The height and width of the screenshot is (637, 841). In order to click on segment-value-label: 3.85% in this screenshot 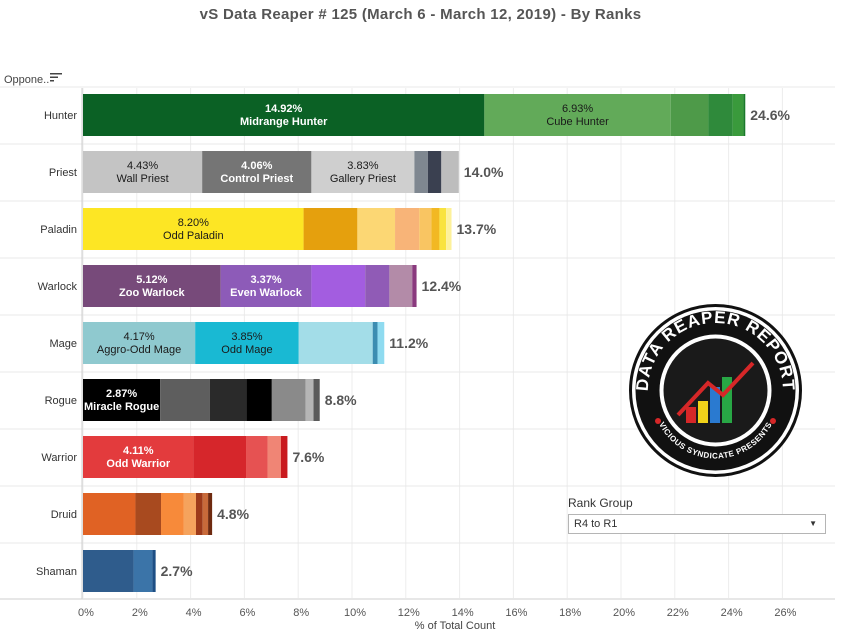, I will do `click(246, 337)`.